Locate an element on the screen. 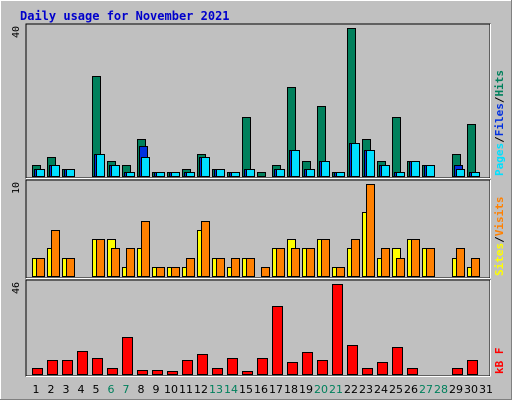 The width and height of the screenshot is (512, 400). x-tick-label: 24 is located at coordinates (381, 389).